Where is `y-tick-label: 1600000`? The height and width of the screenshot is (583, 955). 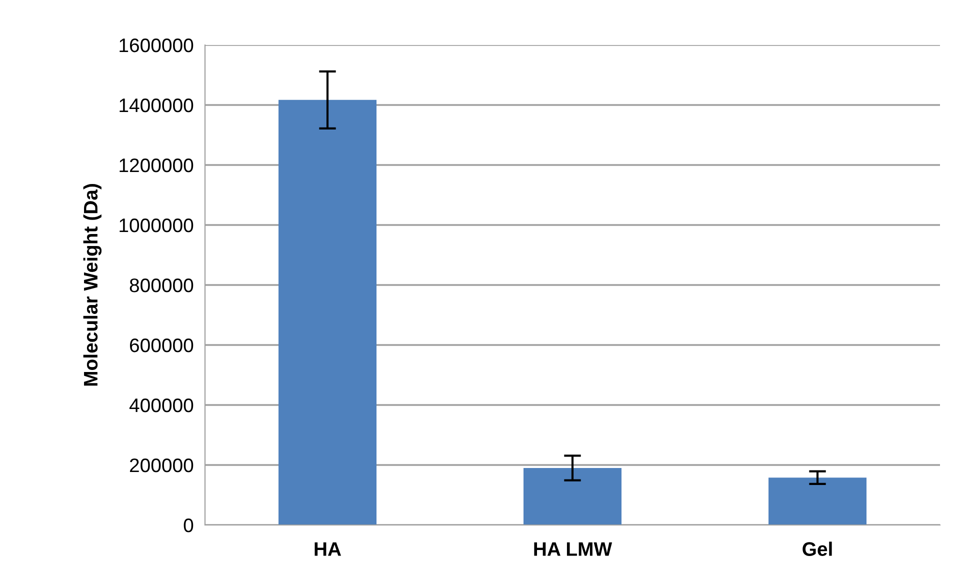
y-tick-label: 1600000 is located at coordinates (157, 45).